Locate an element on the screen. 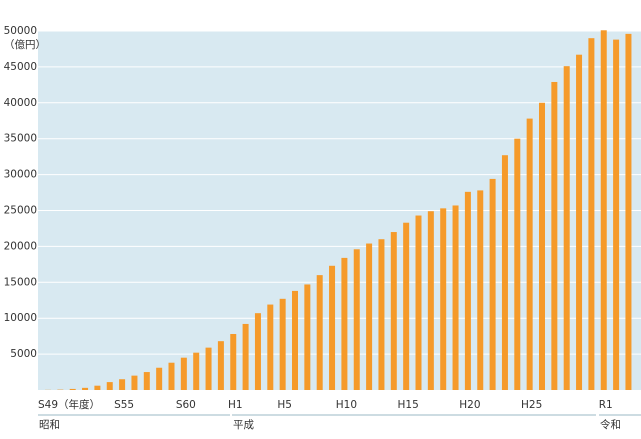 Image resolution: width=641 pixels, height=439 pixels. x-tick-label: S55 is located at coordinates (124, 405).